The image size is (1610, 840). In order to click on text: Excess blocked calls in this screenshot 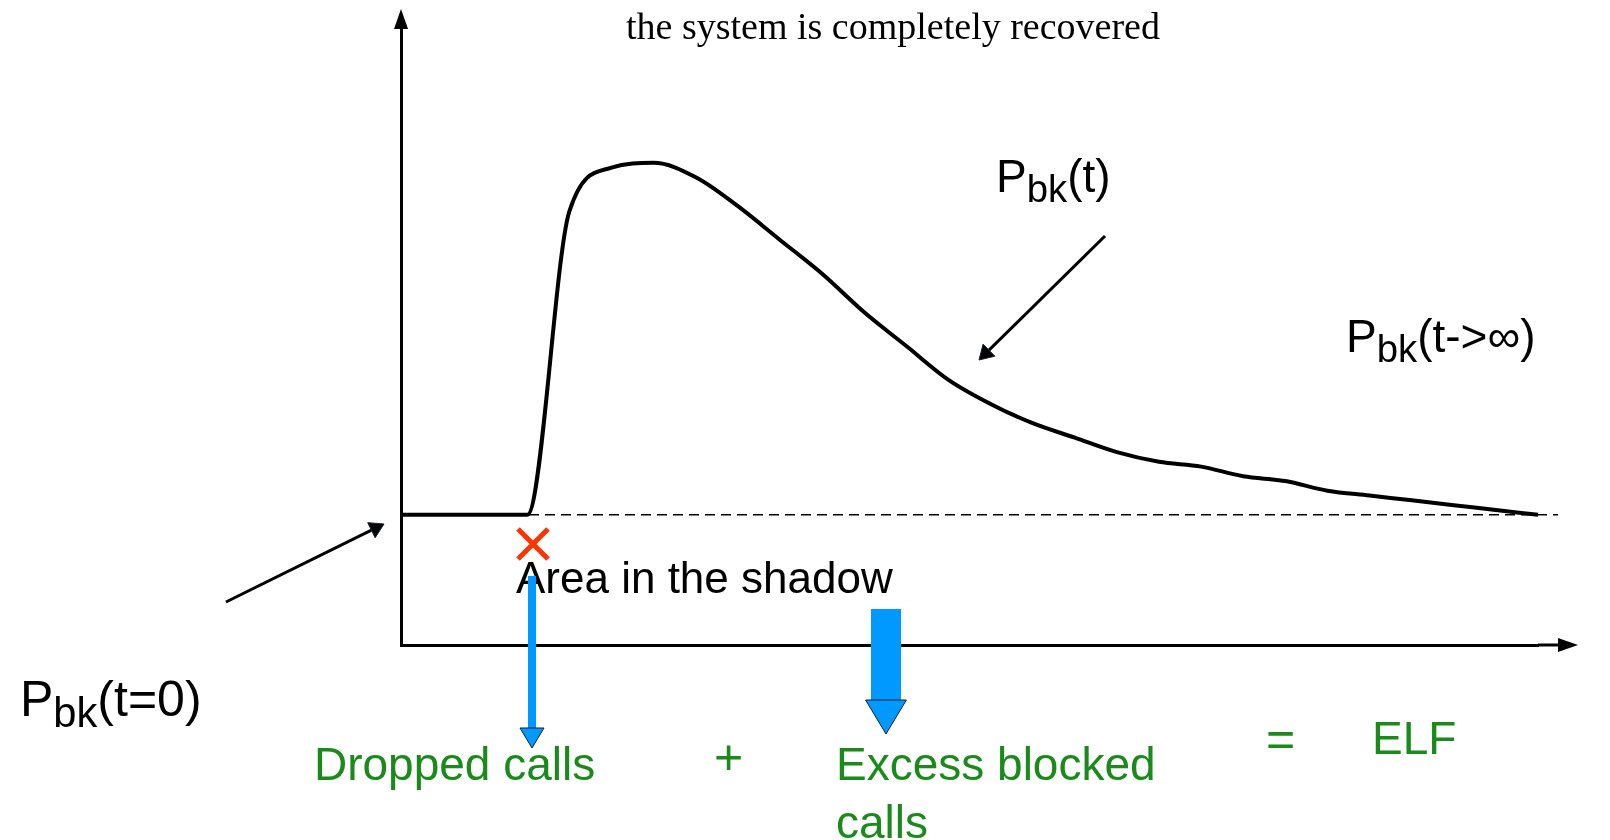, I will do `click(996, 788)`.